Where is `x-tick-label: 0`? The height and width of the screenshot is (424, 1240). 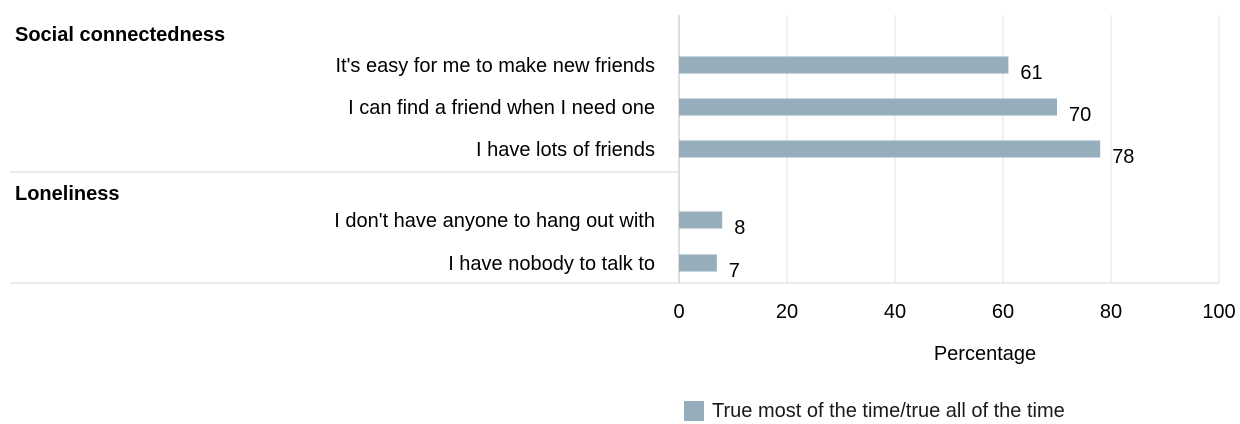 x-tick-label: 0 is located at coordinates (678, 312).